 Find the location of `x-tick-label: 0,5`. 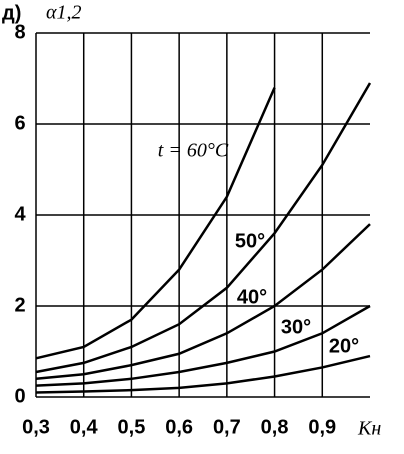

x-tick-label: 0,5 is located at coordinates (132, 427).